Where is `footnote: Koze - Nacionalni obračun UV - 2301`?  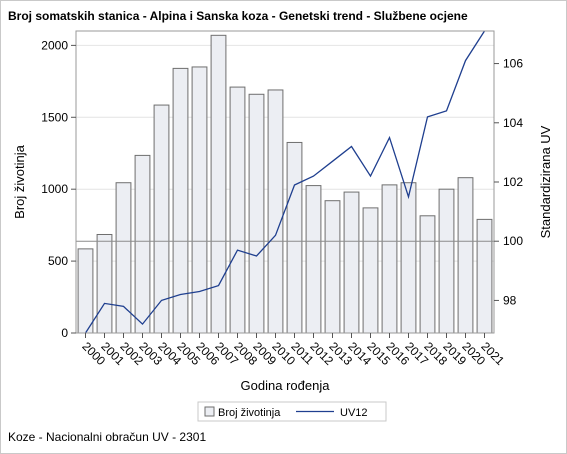 footnote: Koze - Nacionalni obračun UV - 2301 is located at coordinates (107, 437).